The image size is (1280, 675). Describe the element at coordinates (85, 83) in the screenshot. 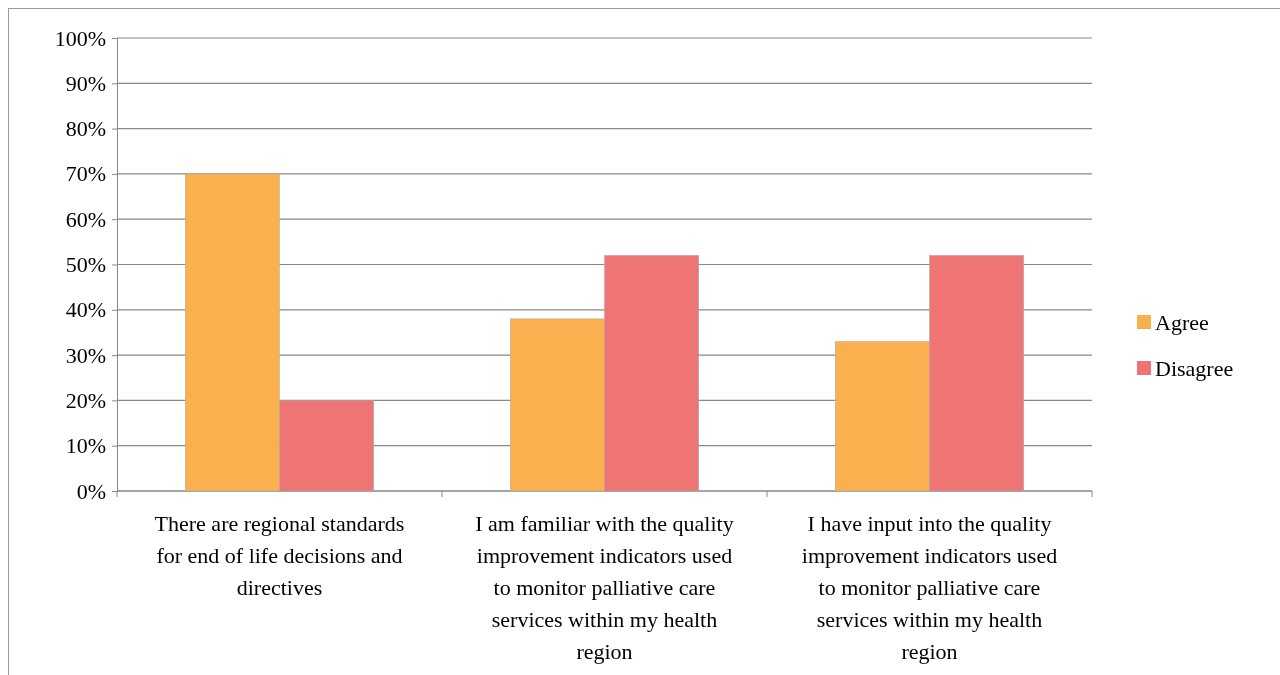

I see `y-tick-label: 90%` at that location.